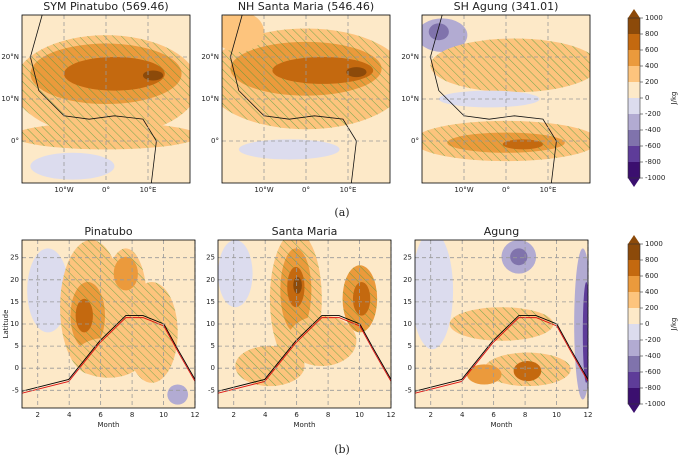  What do you see at coordinates (263, 190) in the screenshot?
I see `x-tick-label: 10°W` at bounding box center [263, 190].